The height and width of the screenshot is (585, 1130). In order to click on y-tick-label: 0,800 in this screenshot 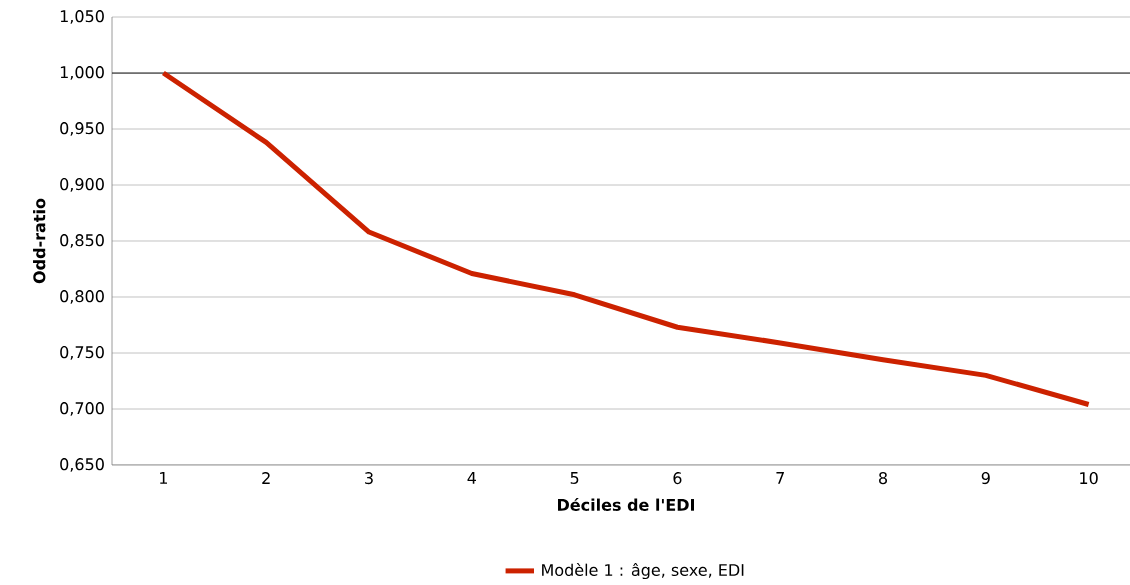, I will do `click(82, 297)`.